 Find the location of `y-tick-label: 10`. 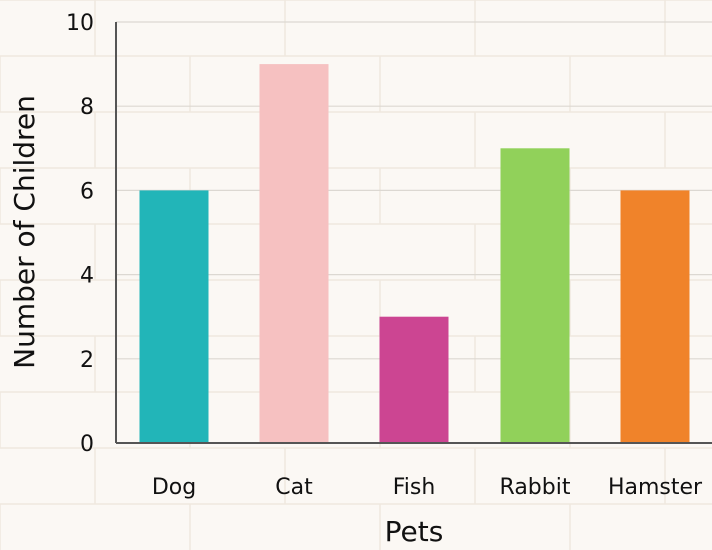

y-tick-label: 10 is located at coordinates (80, 23).